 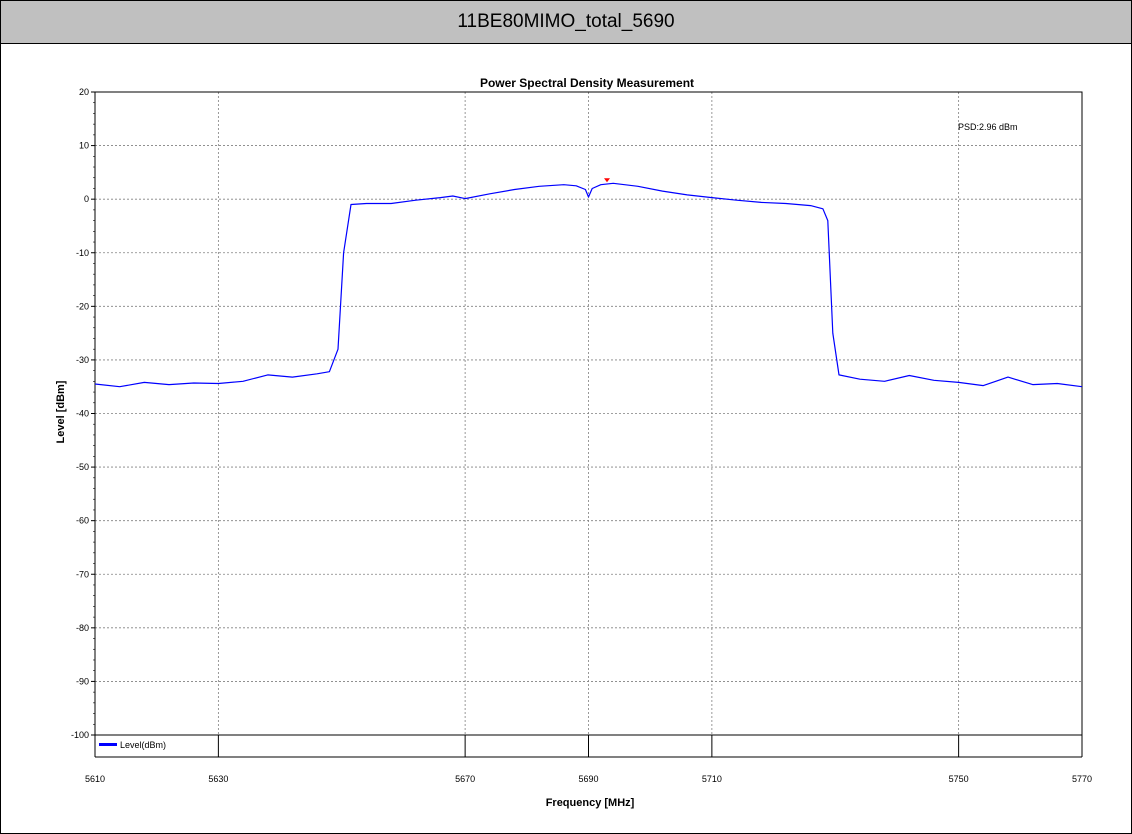 I want to click on y-tick-label: 20, so click(x=84, y=92).